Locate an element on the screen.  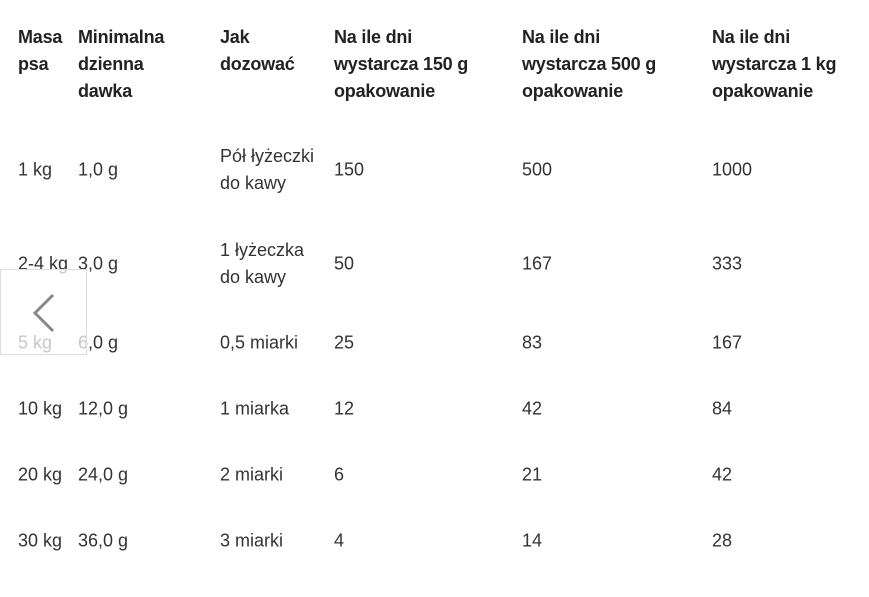
table-cell: 12 is located at coordinates (344, 408).